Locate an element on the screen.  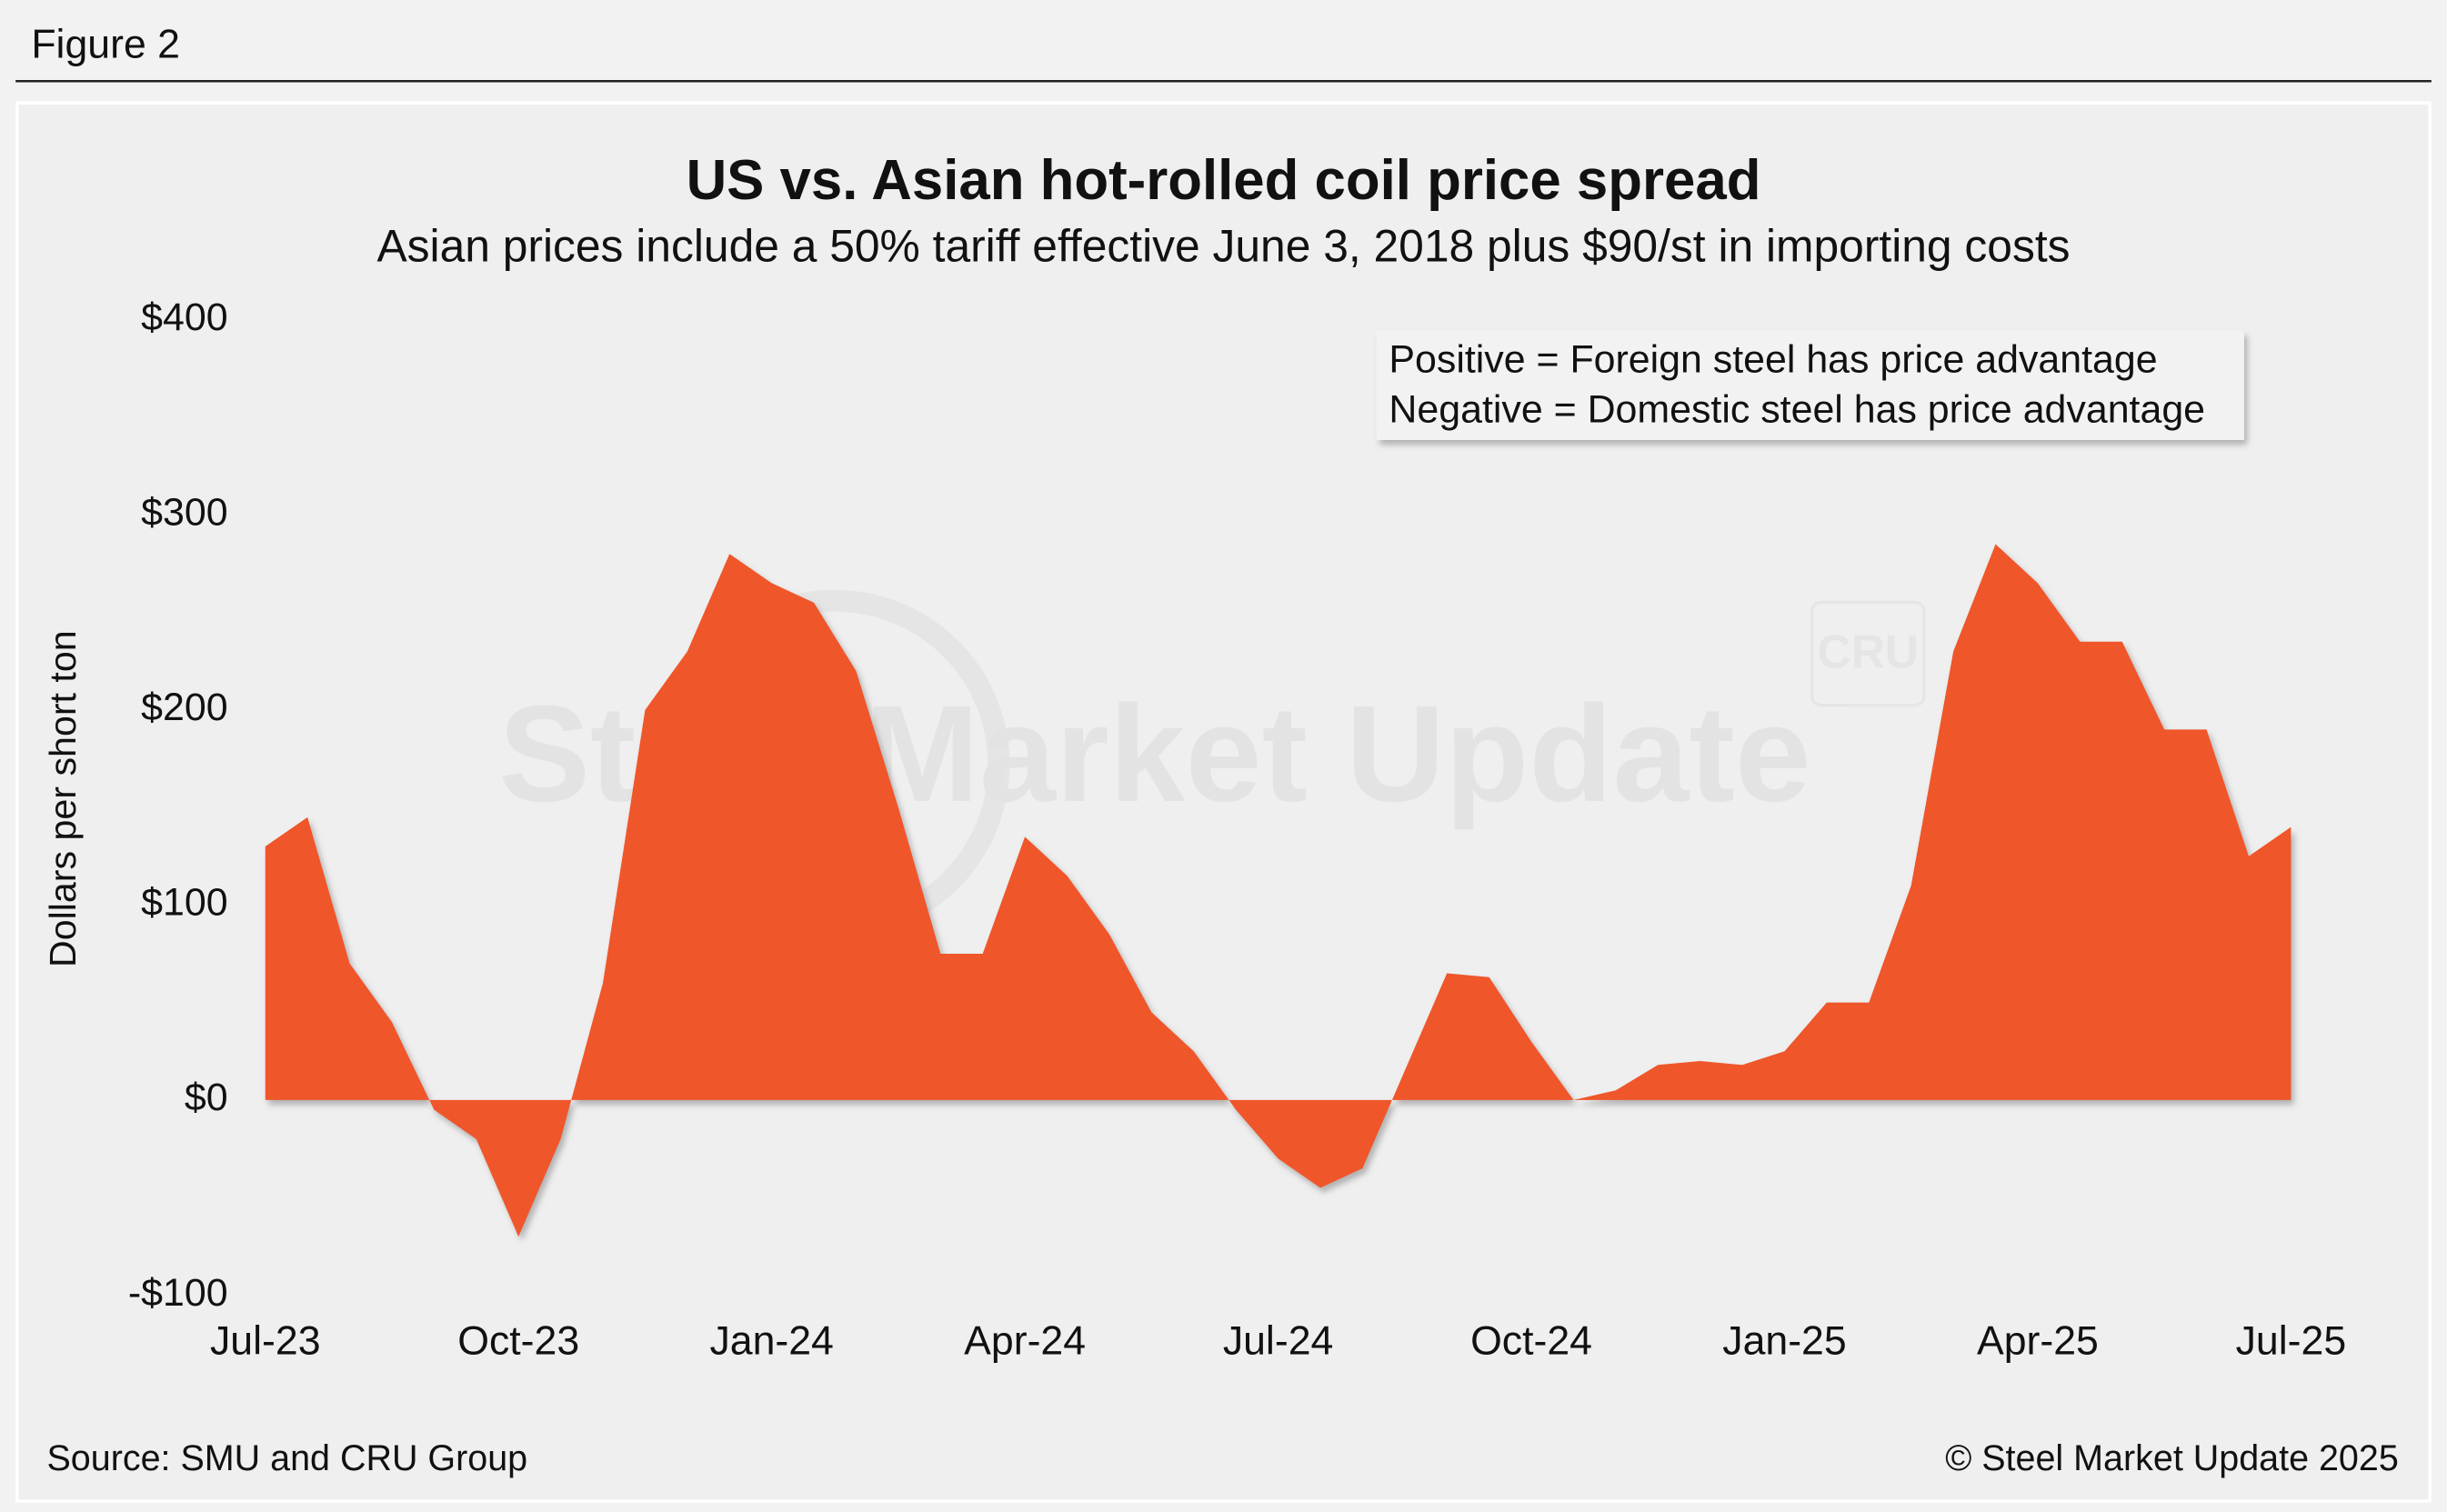
x-tick-label: Jul-24 is located at coordinates (1278, 1340).